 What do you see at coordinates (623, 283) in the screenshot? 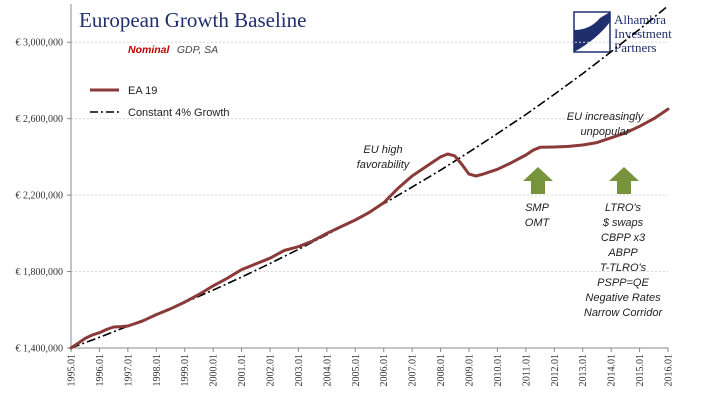
I see `annot-ltro-6: PSPP=QE` at bounding box center [623, 283].